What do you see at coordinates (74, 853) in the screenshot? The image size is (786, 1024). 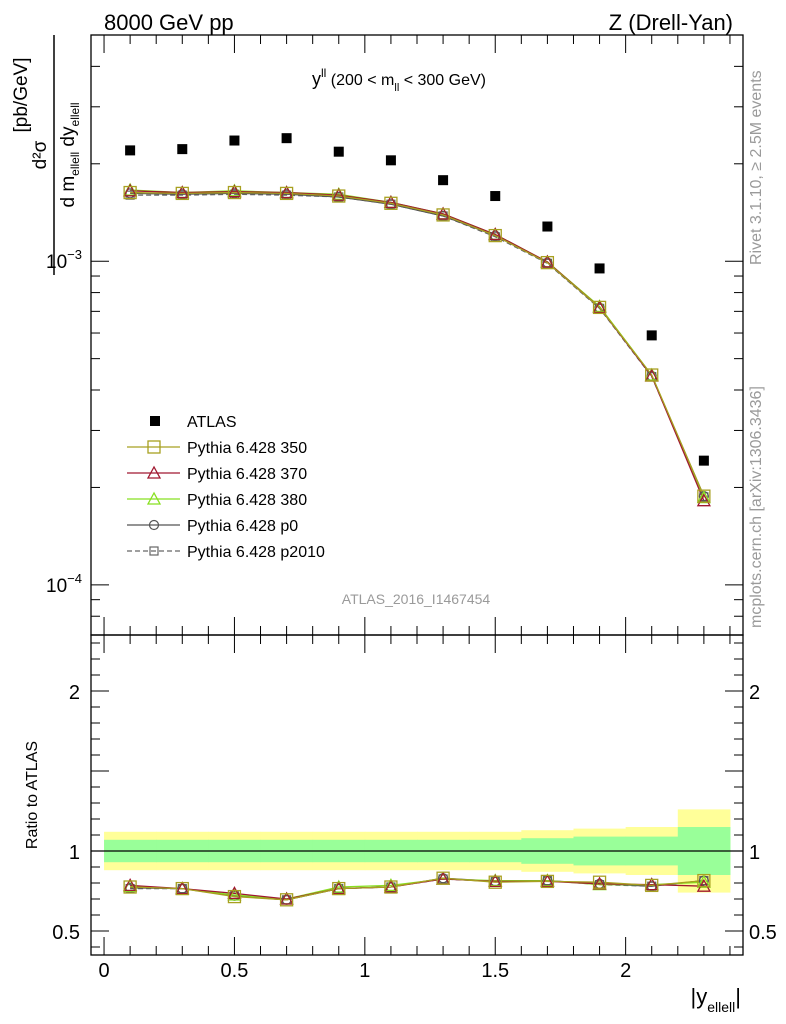 I see `ratio-ytick-label: 1` at bounding box center [74, 853].